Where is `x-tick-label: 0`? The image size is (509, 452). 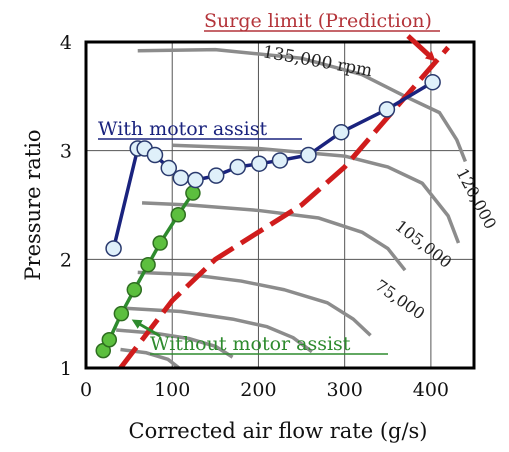
x-tick-label: 0 is located at coordinates (86, 390).